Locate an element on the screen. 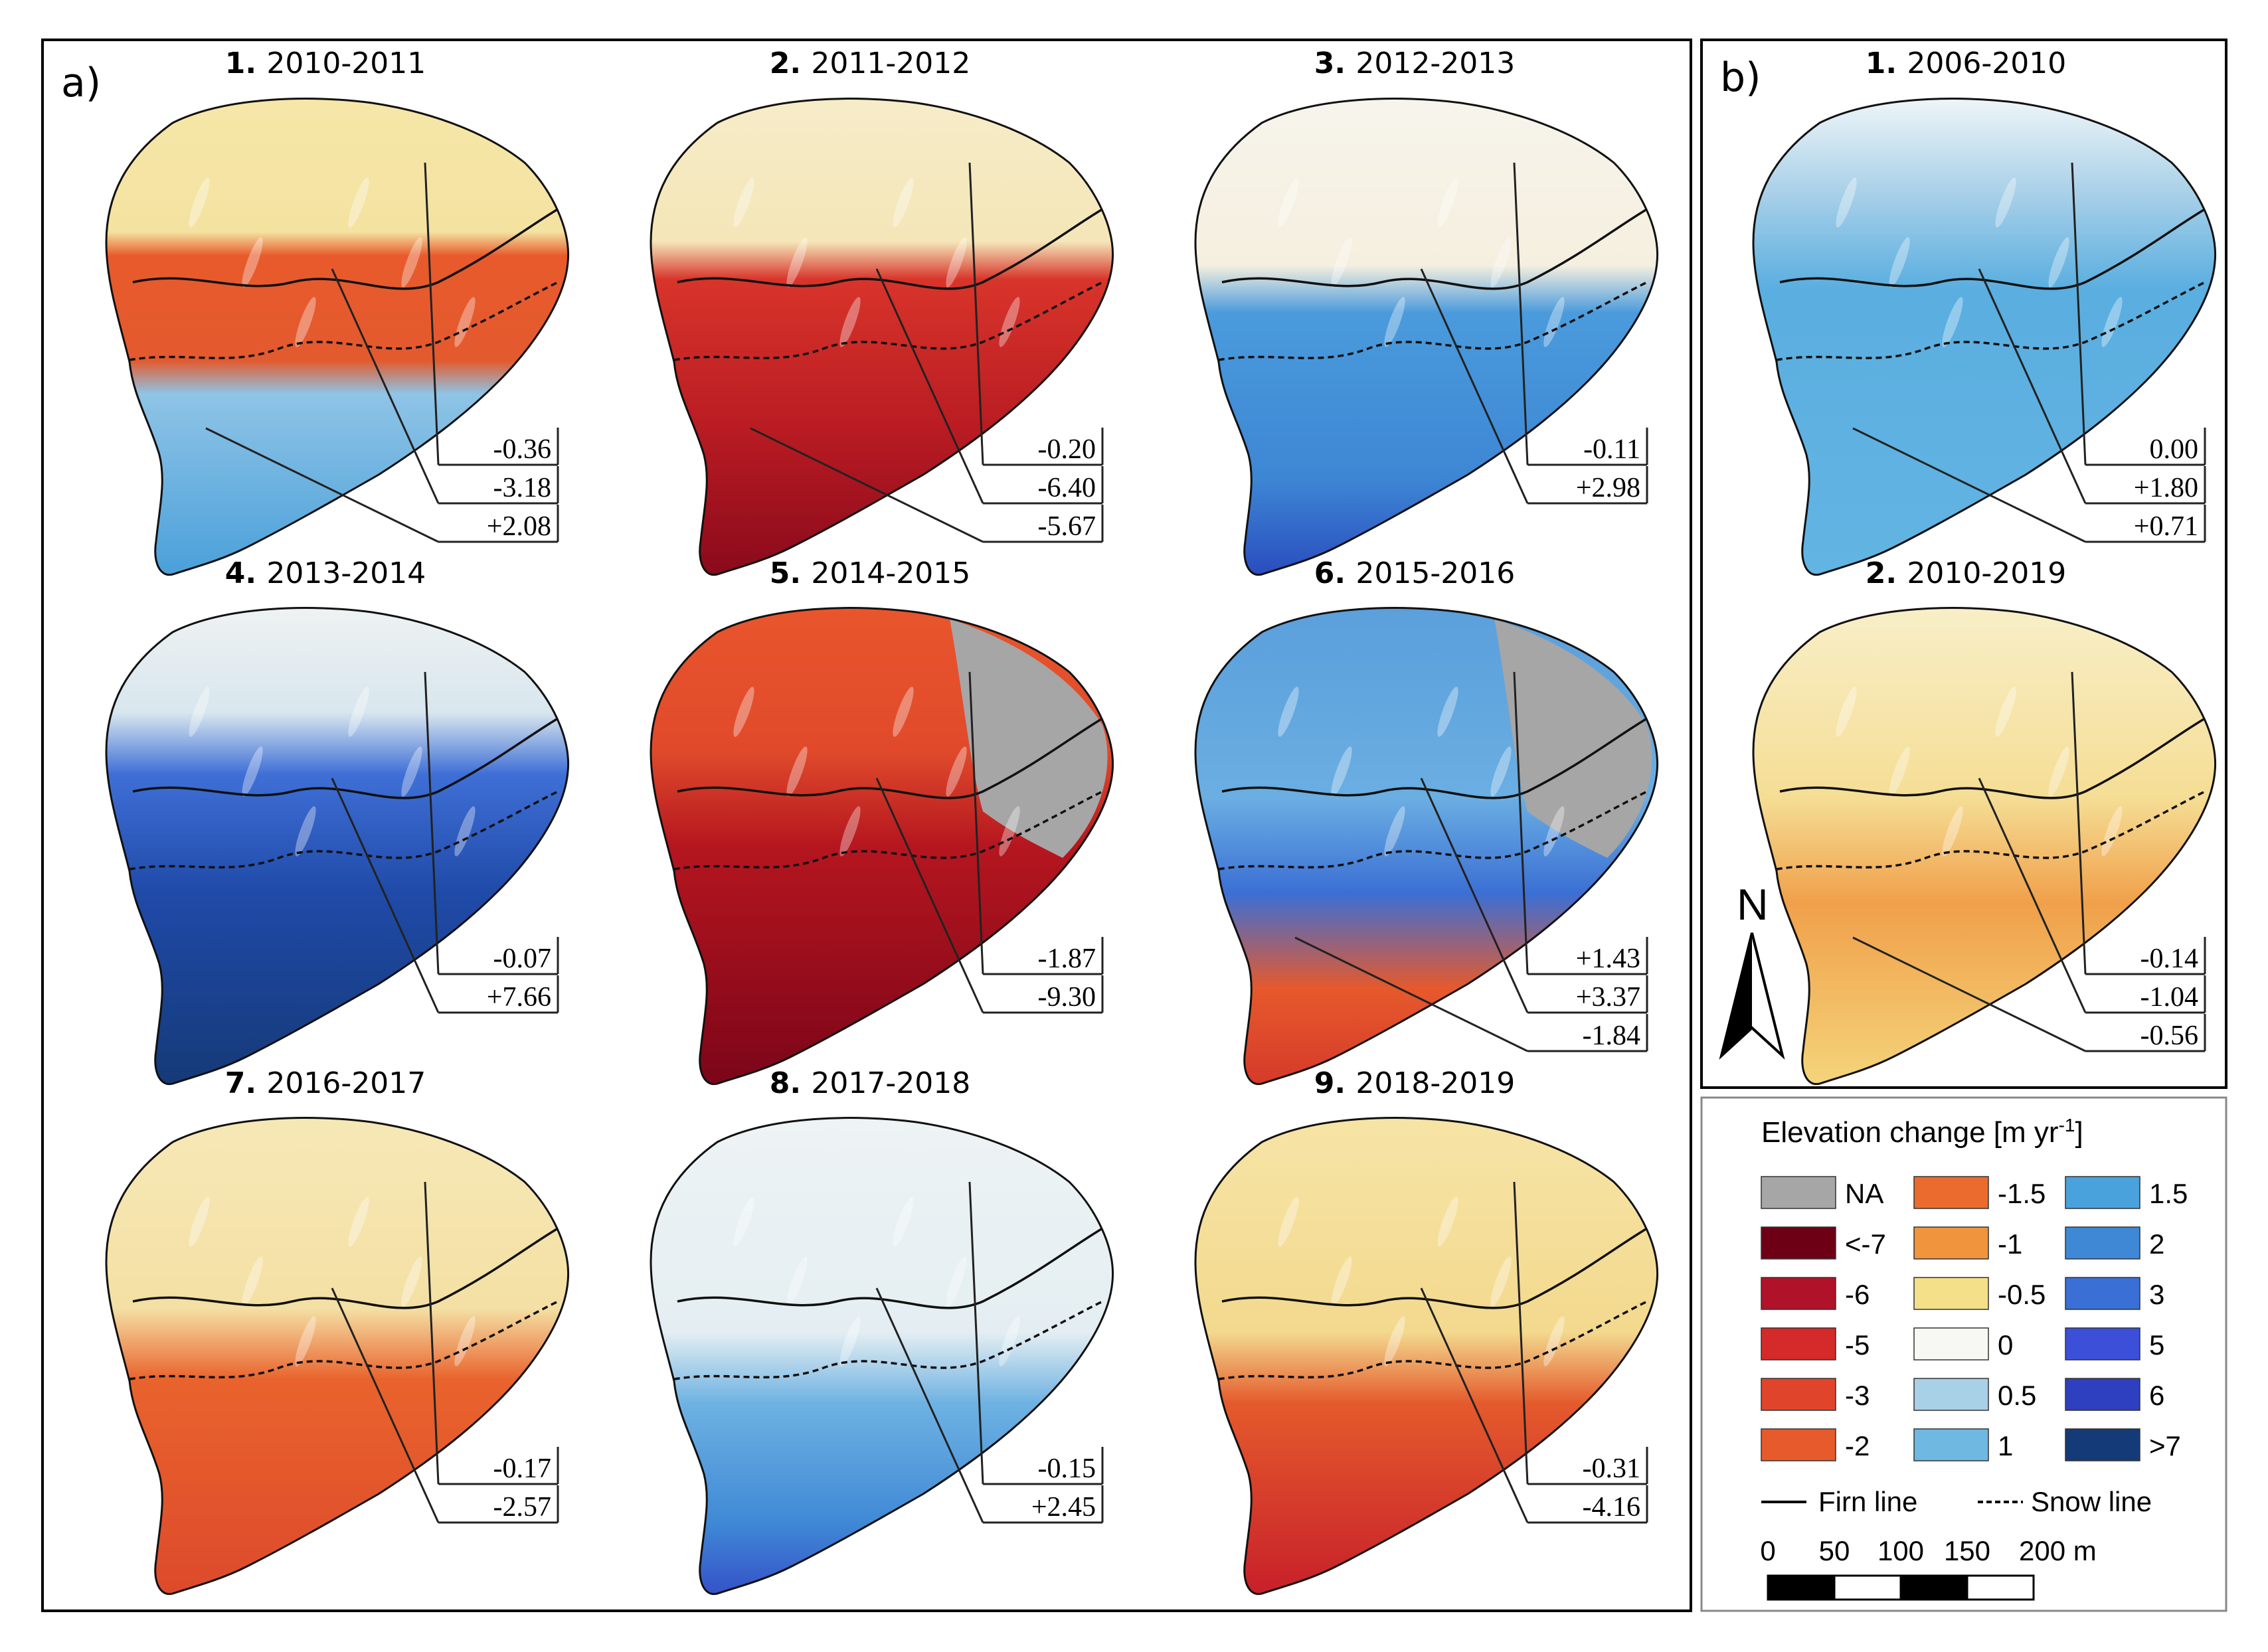  snow-line-label: Snow line is located at coordinates (2091, 1501).